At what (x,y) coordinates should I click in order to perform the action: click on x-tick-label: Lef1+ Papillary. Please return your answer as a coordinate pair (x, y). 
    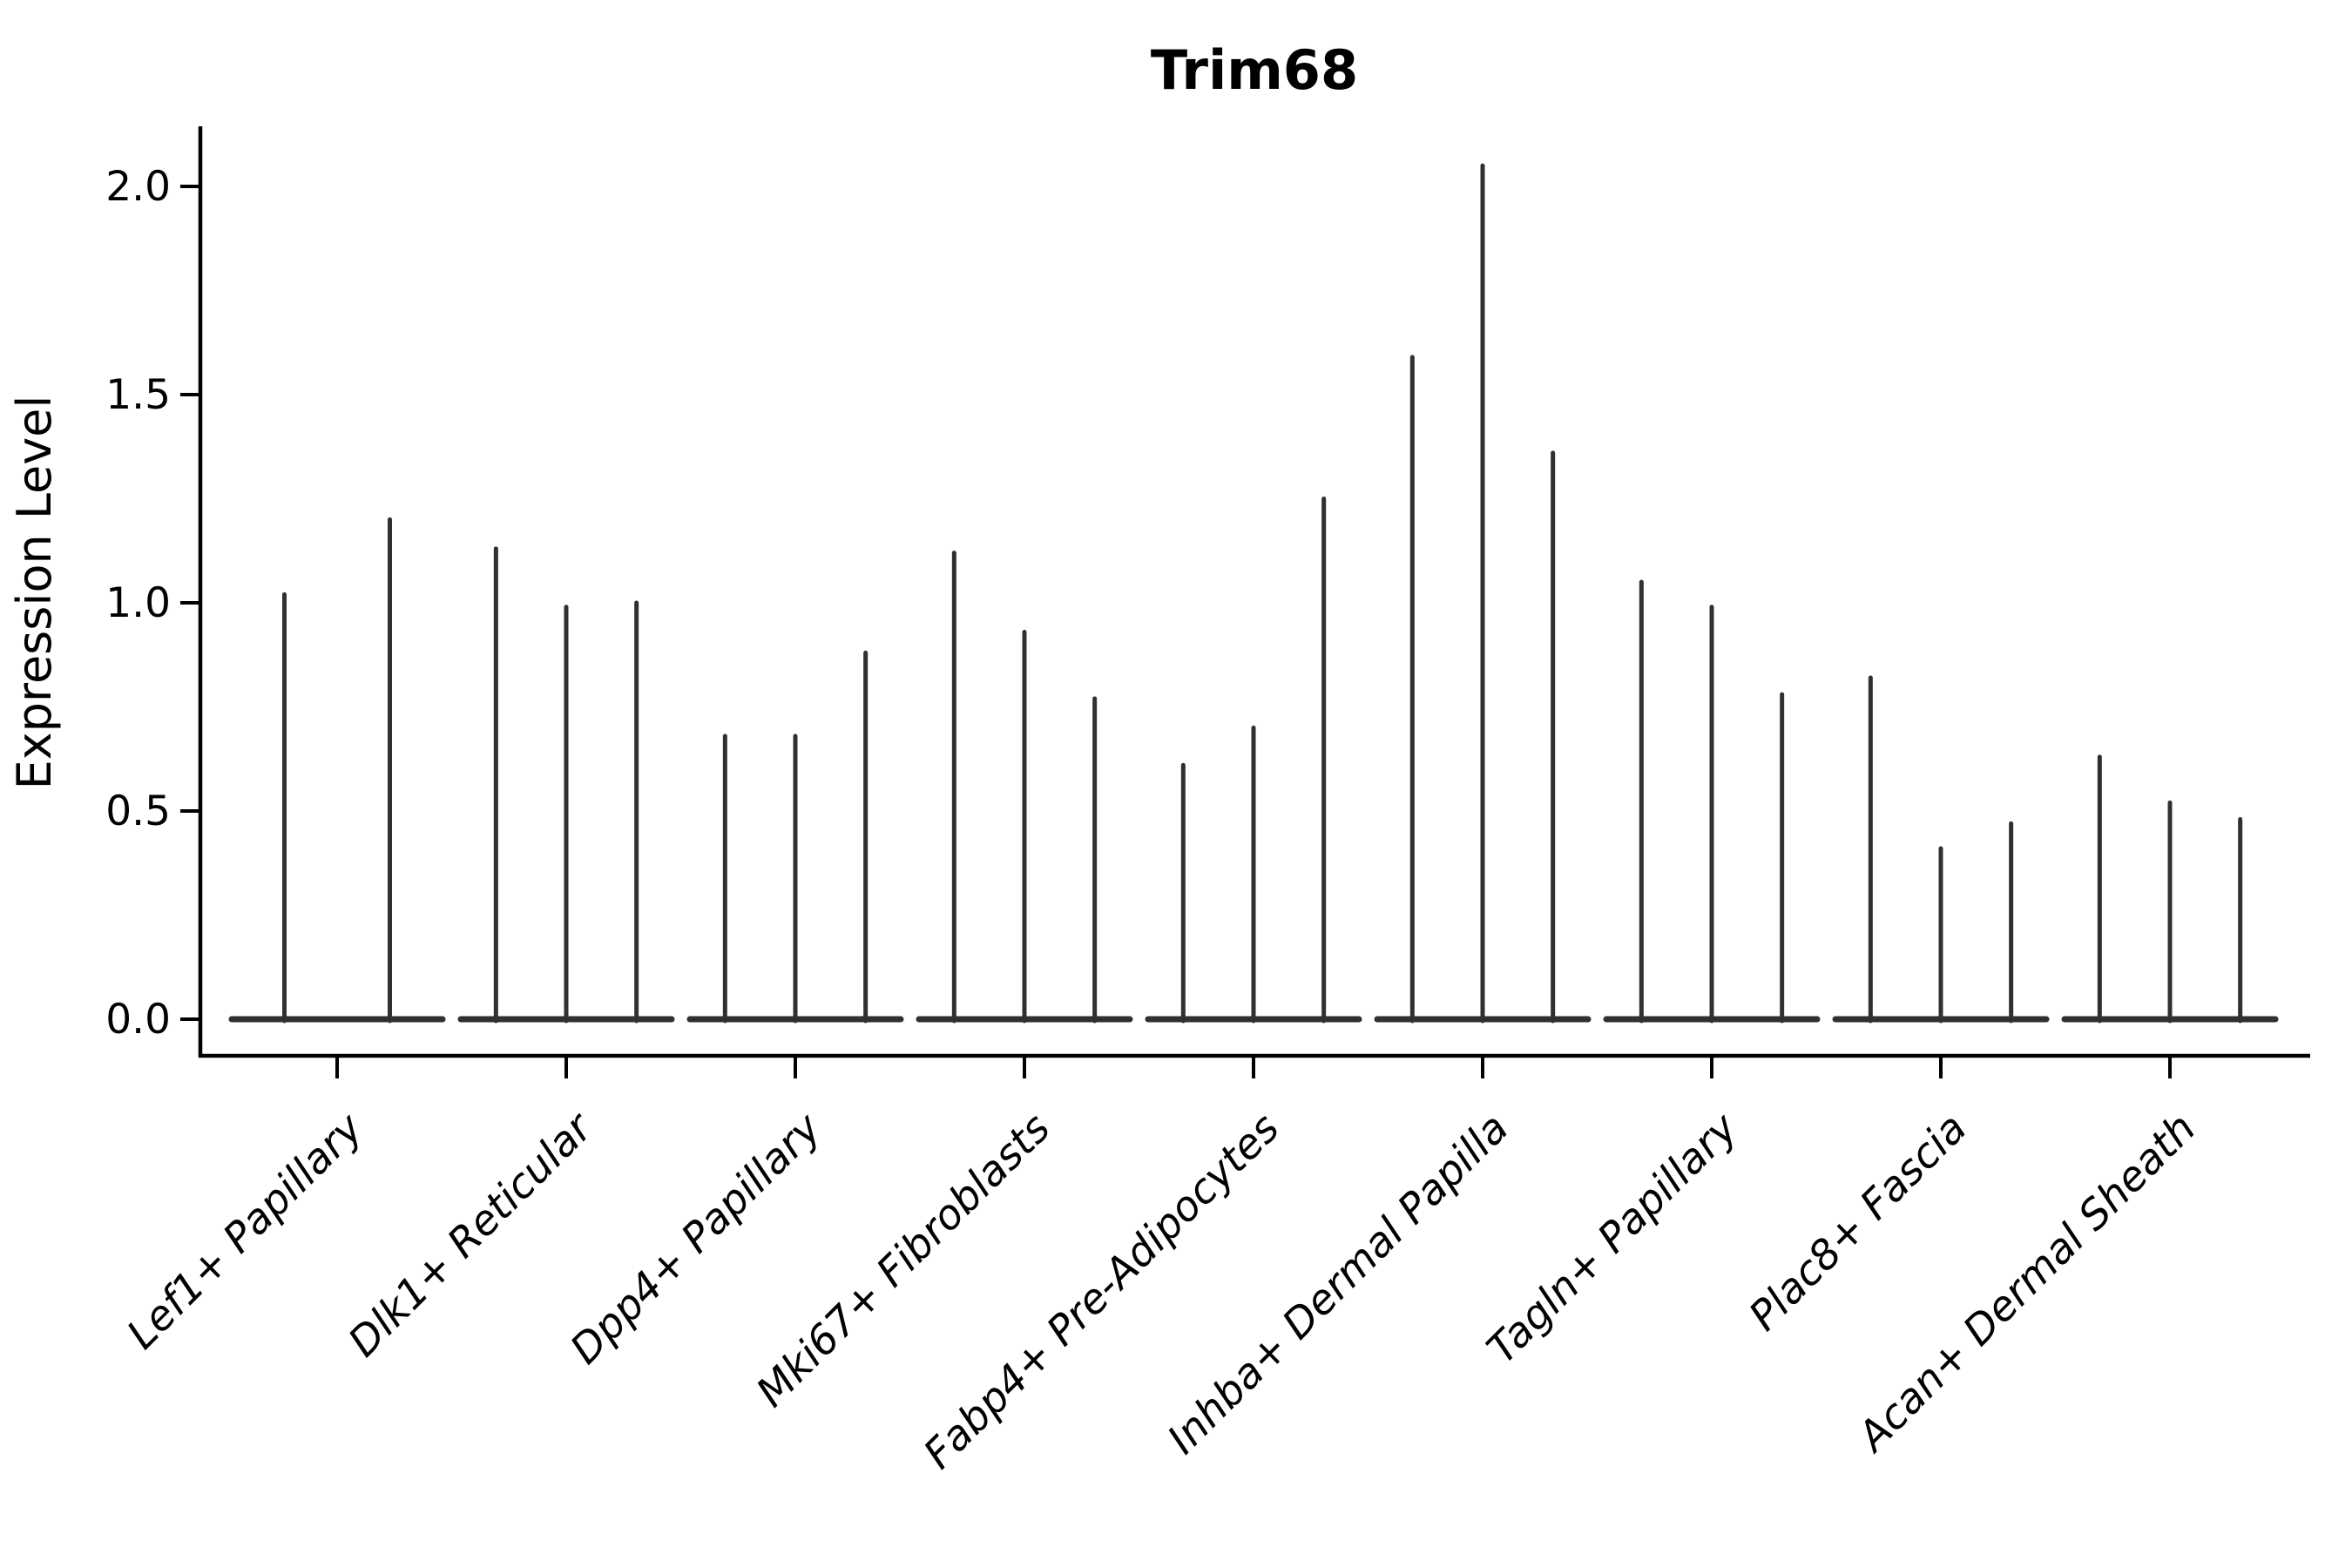
    Looking at the image, I should click on (245, 1231).